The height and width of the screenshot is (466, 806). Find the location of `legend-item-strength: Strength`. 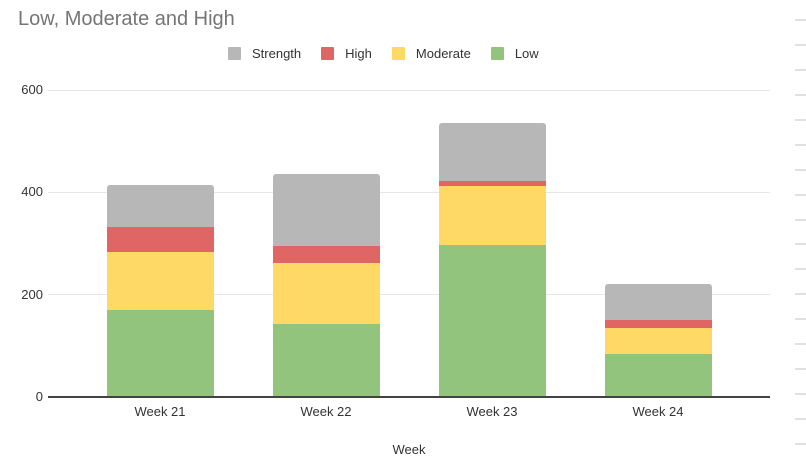

legend-item-strength: Strength is located at coordinates (264, 53).